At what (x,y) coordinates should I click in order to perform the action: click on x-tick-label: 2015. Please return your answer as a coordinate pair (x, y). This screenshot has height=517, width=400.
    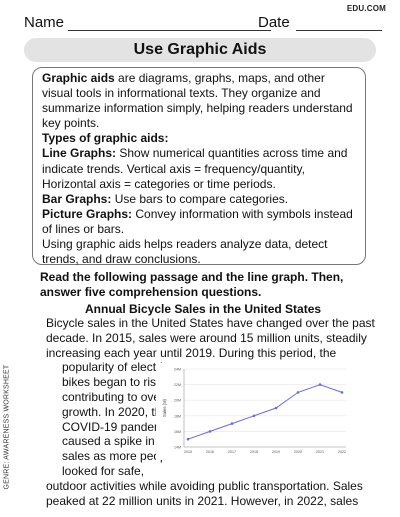
    Looking at the image, I should click on (188, 452).